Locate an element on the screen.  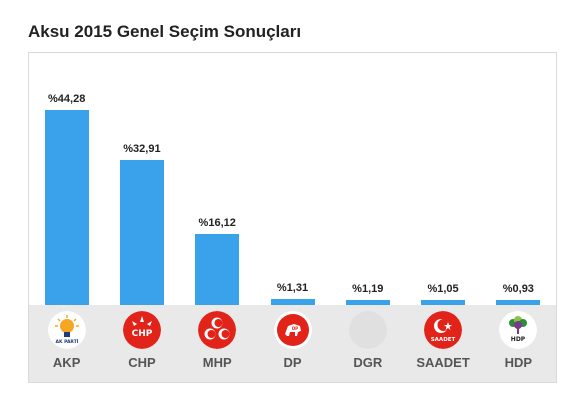
category-label-dp: DP is located at coordinates (292, 362).